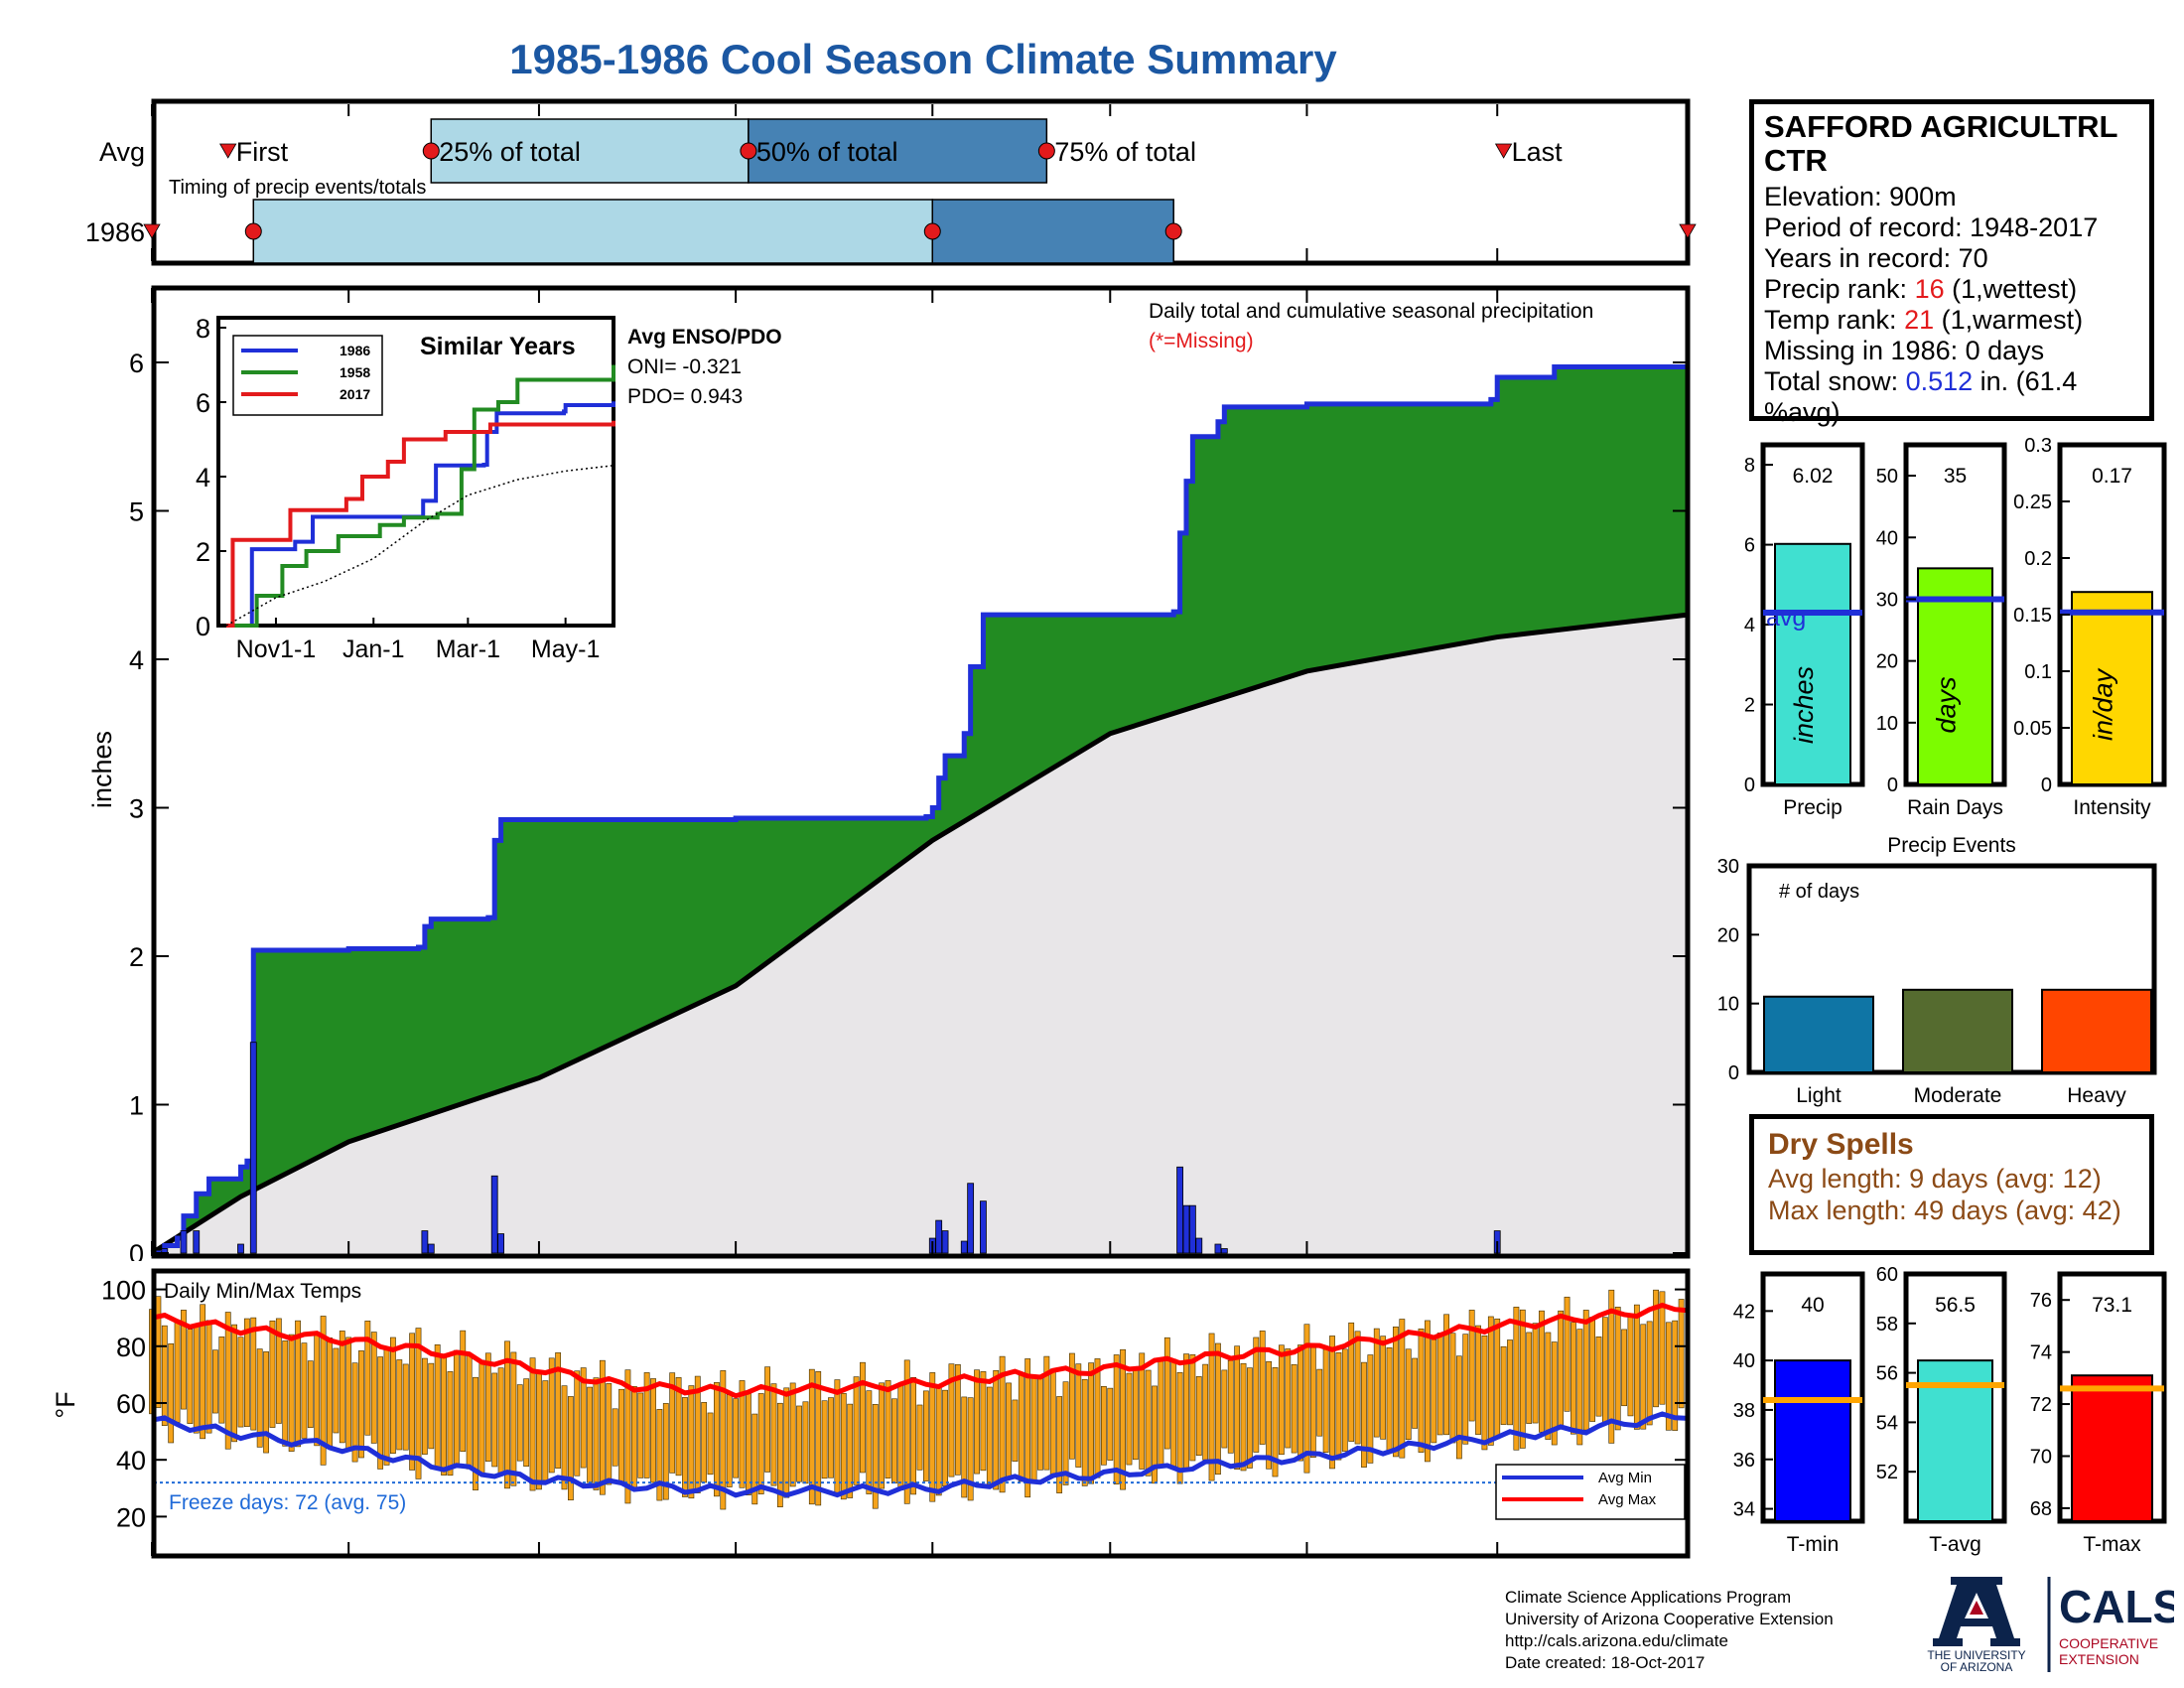  I want to click on rain-days-ytick-label-0: 0, so click(1892, 785).